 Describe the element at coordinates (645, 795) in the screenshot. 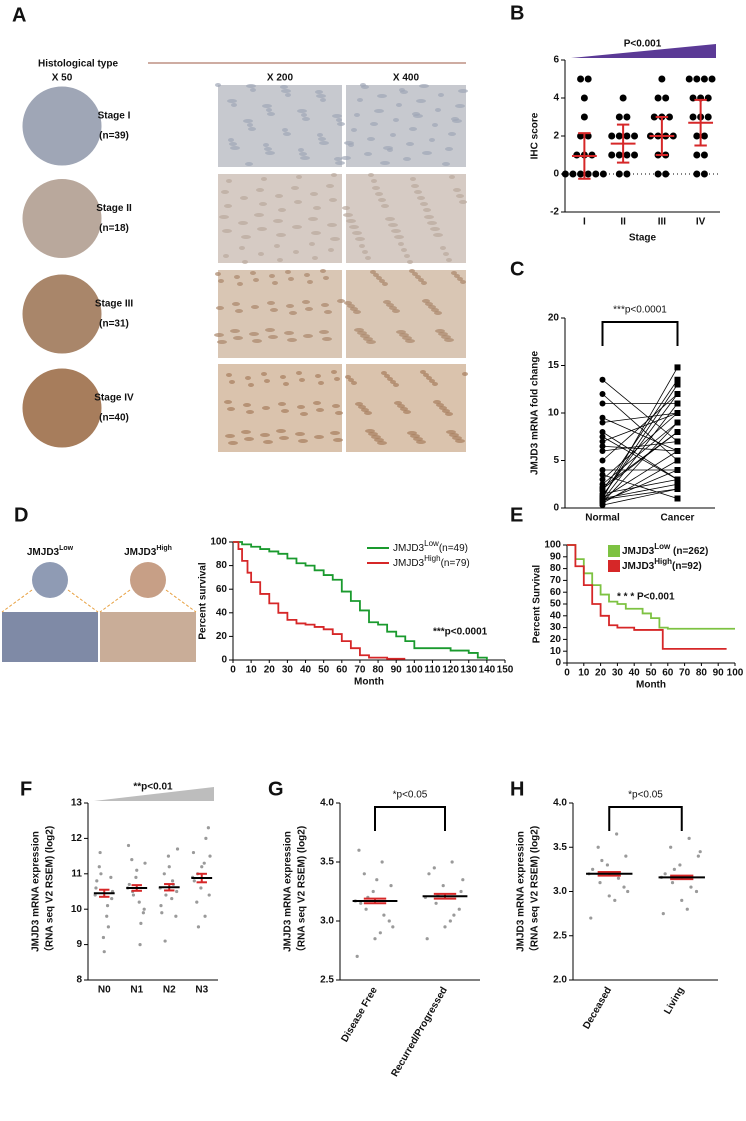

I see `annotation: *p<0.05` at that location.